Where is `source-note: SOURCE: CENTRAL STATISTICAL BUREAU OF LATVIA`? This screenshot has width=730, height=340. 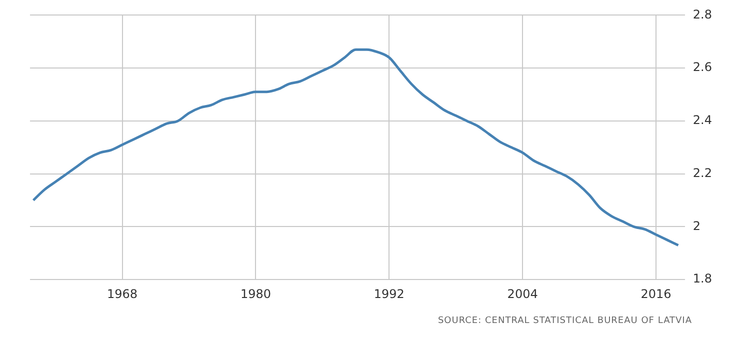
source-note: SOURCE: CENTRAL STATISTICAL BUREAU OF LATVIA is located at coordinates (565, 321).